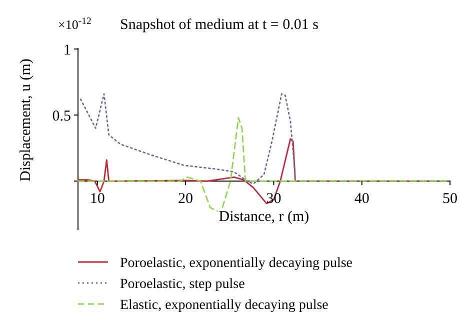 The image size is (474, 331). I want to click on y-tick-label: 0.5, so click(61, 116).